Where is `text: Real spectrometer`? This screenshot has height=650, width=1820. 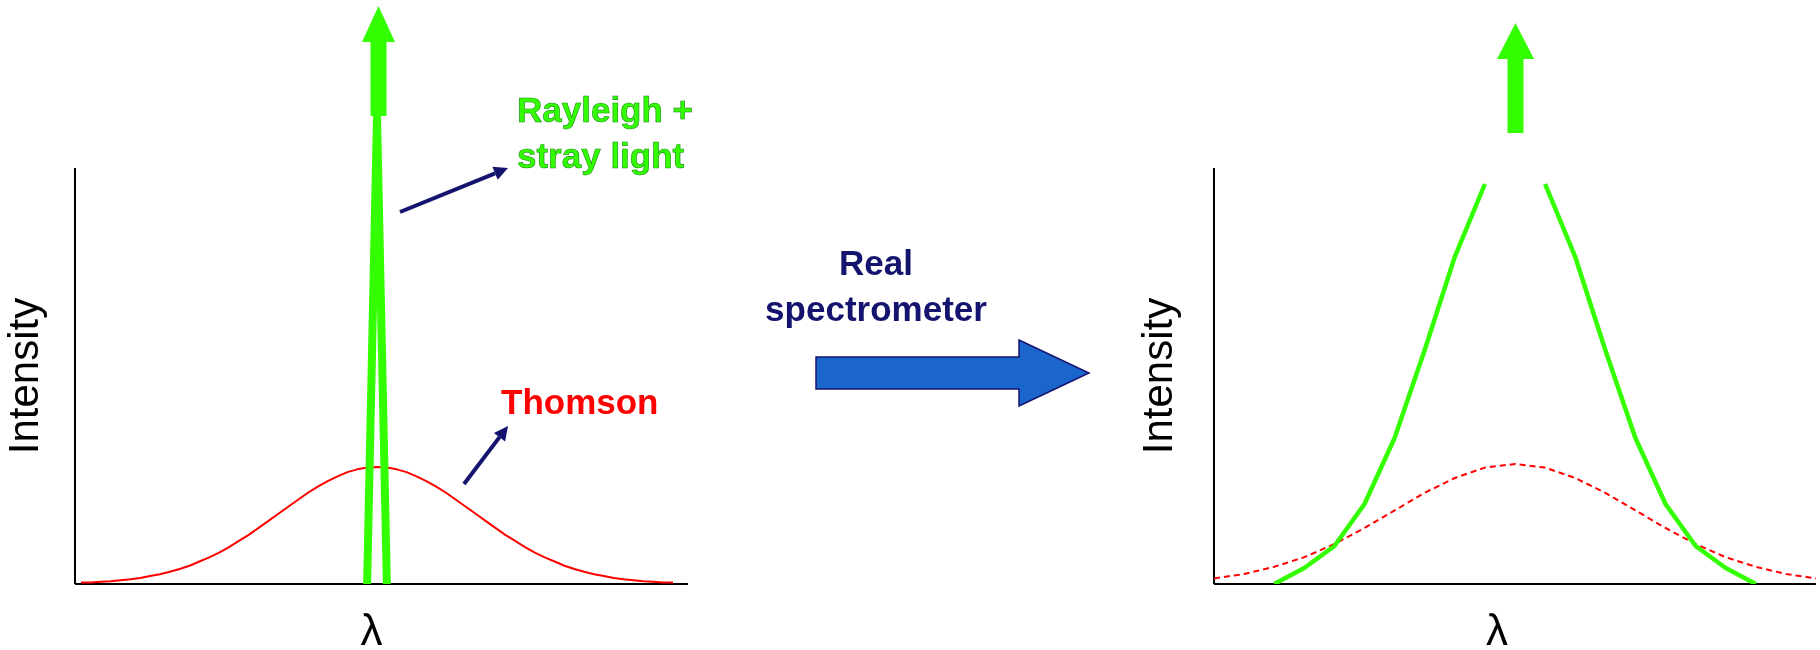
text: Real spectrometer is located at coordinates (876, 285).